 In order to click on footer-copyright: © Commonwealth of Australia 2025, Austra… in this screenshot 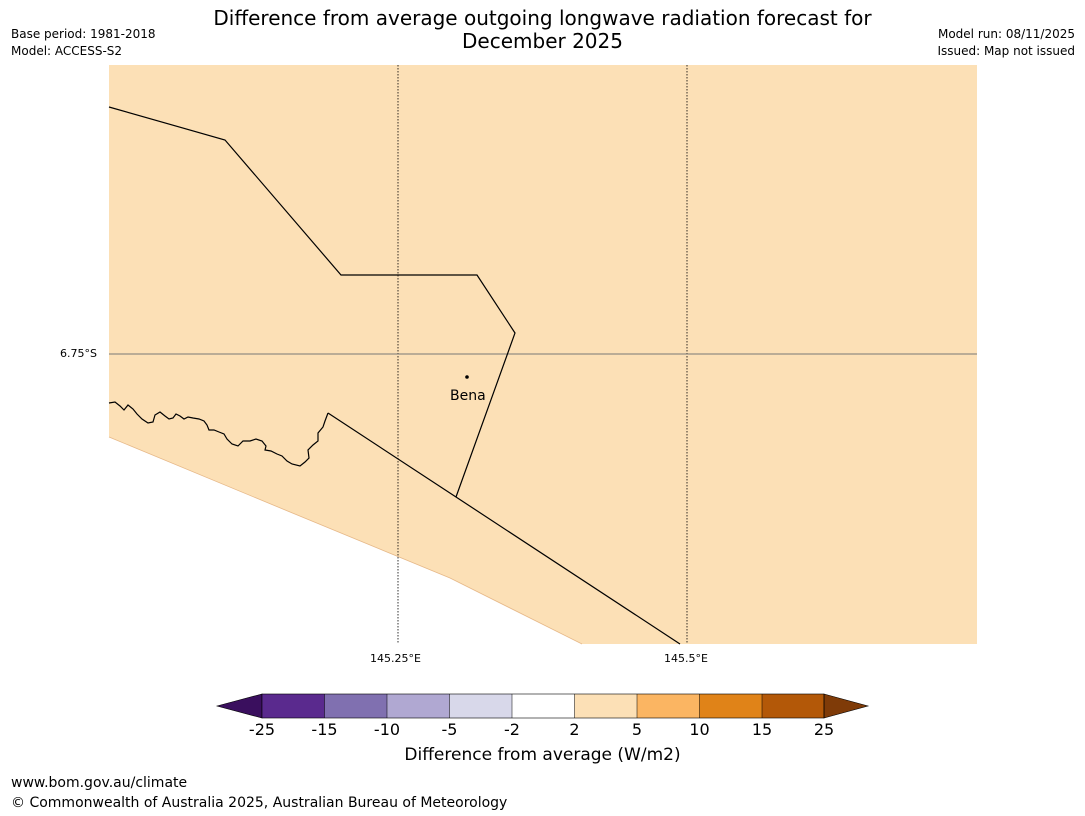, I will do `click(259, 803)`.